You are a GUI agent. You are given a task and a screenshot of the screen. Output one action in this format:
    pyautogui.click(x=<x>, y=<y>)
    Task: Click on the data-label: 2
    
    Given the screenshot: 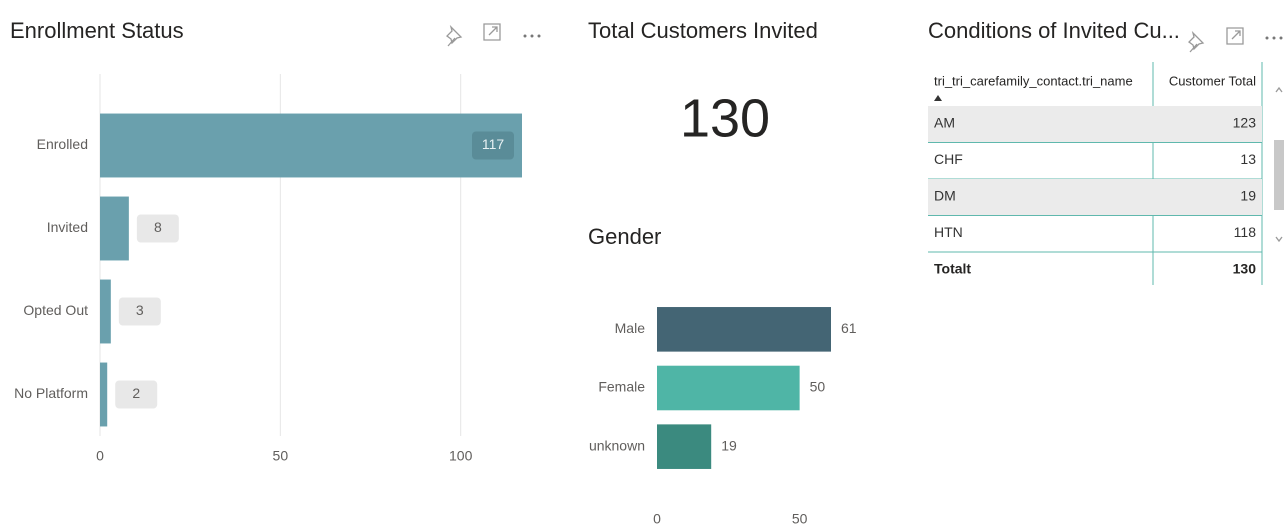 What is the action you would take?
    pyautogui.click(x=136, y=393)
    